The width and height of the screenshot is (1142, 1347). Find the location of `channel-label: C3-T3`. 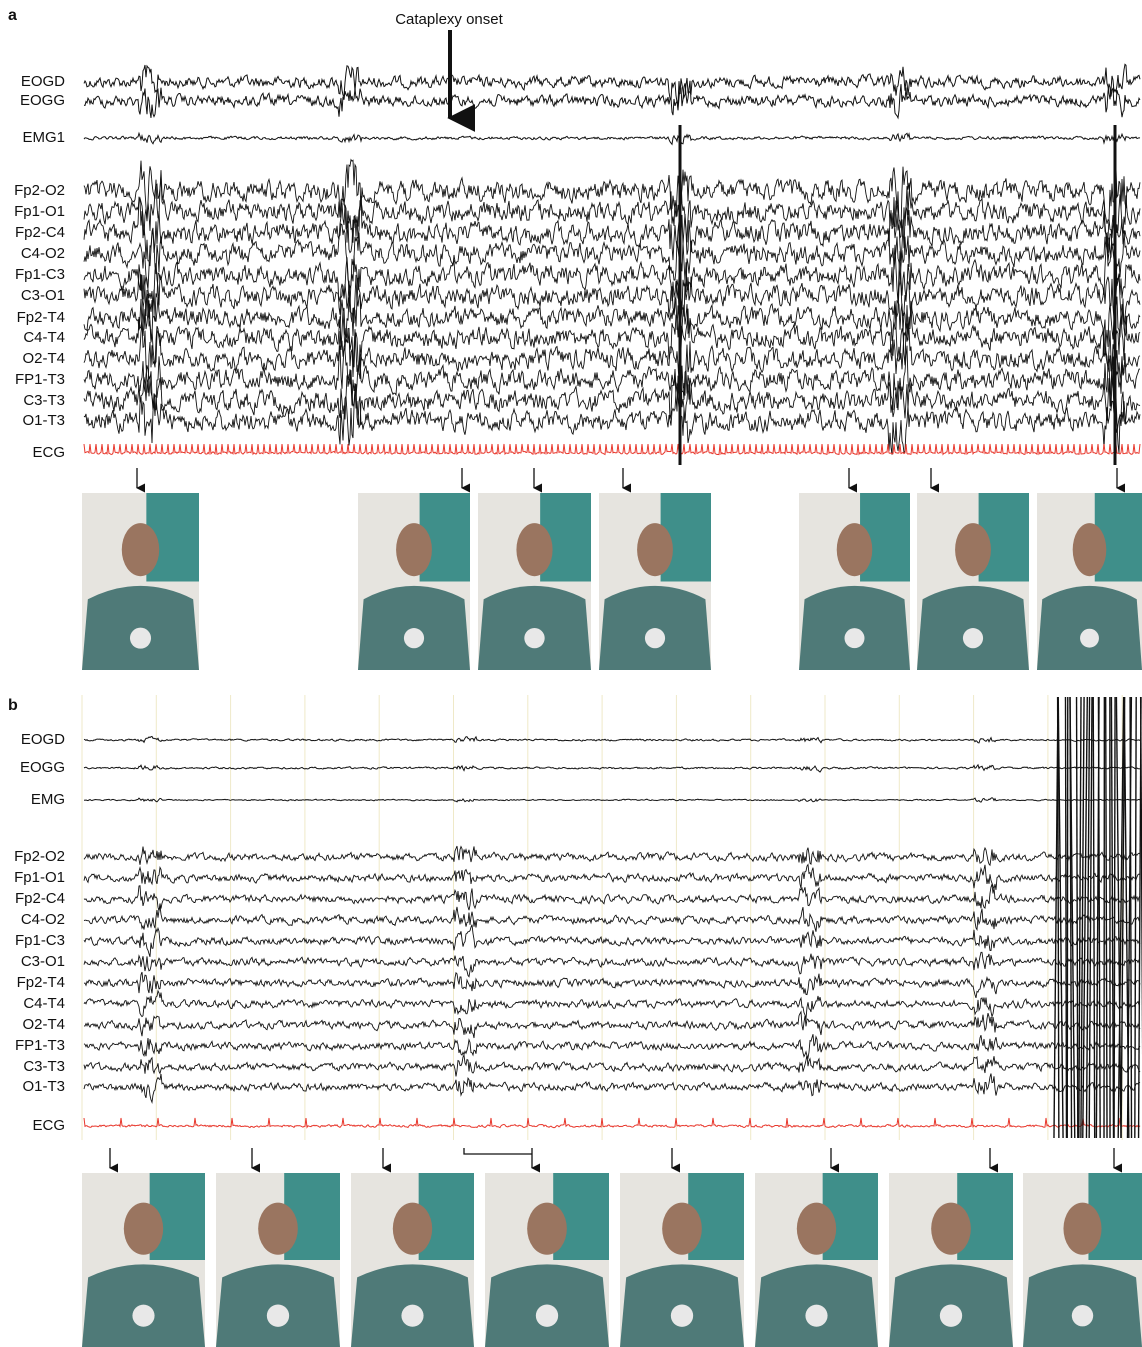

channel-label: C3-T3 is located at coordinates (44, 400).